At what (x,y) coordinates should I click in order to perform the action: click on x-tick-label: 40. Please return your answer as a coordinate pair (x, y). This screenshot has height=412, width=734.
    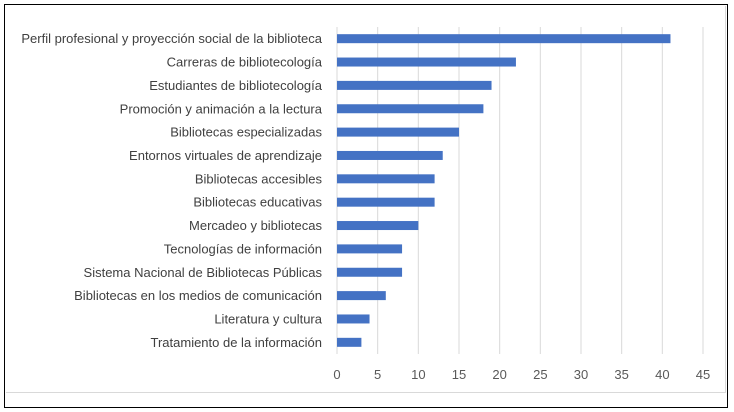
    Looking at the image, I should click on (662, 374).